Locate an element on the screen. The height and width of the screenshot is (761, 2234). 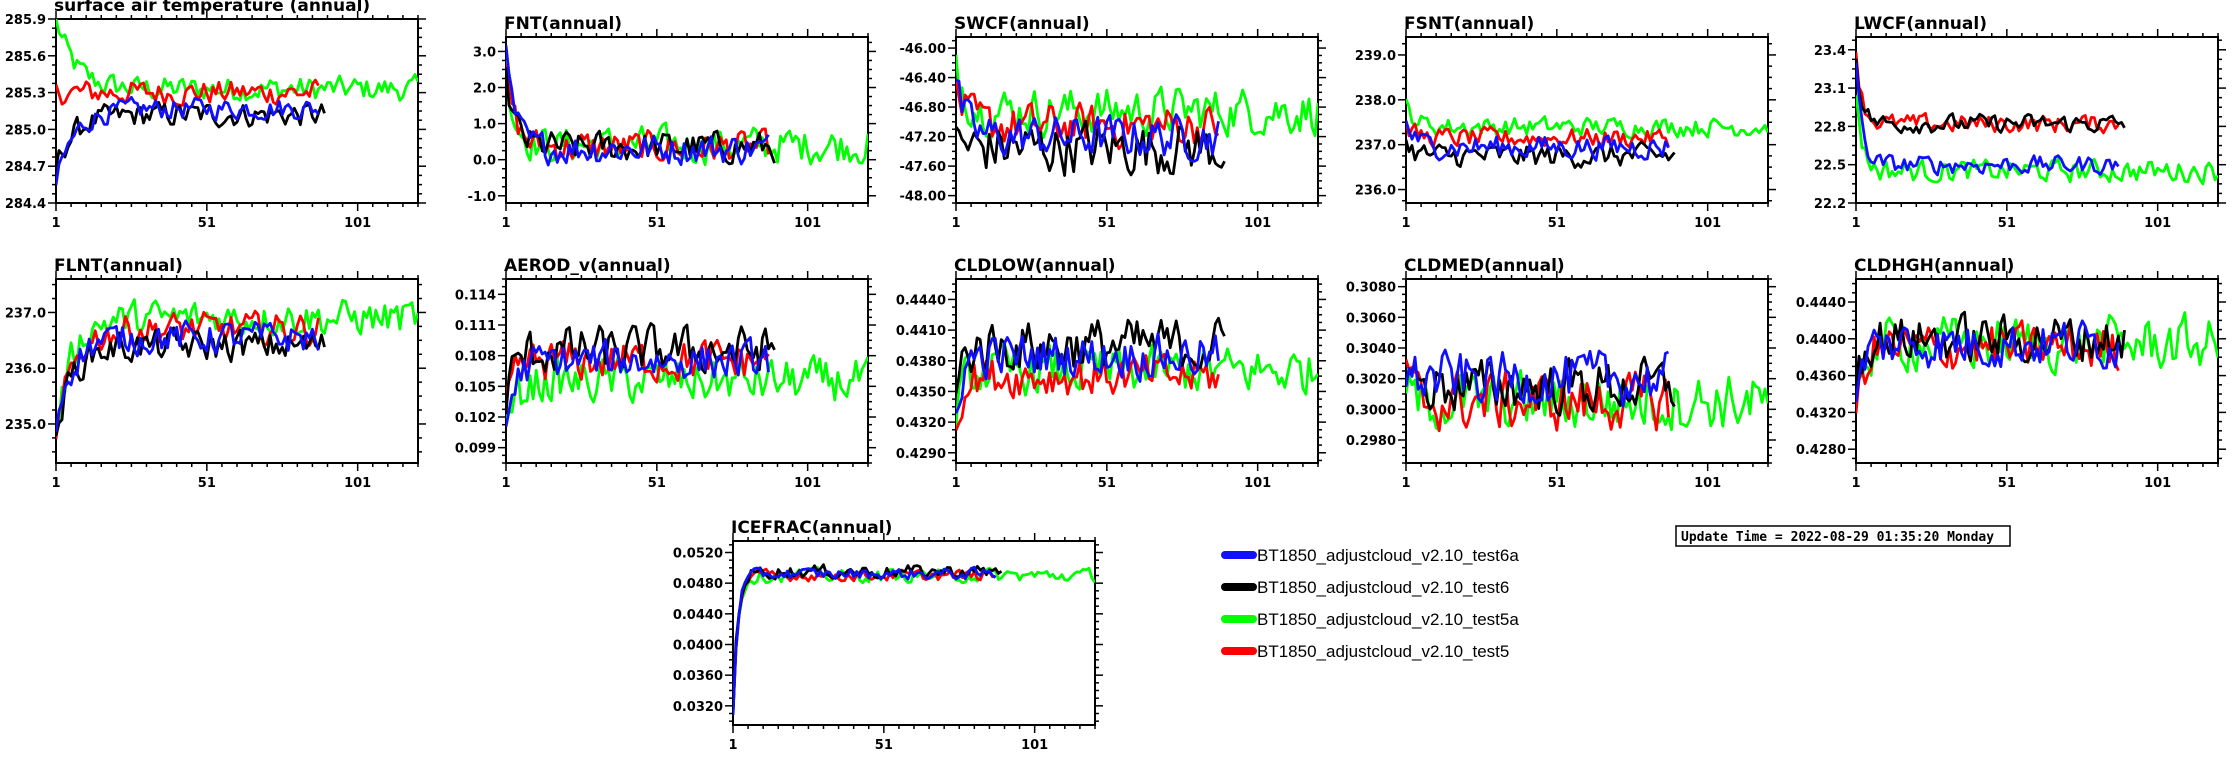
y-tick-label: -46.40 is located at coordinates (922, 79).